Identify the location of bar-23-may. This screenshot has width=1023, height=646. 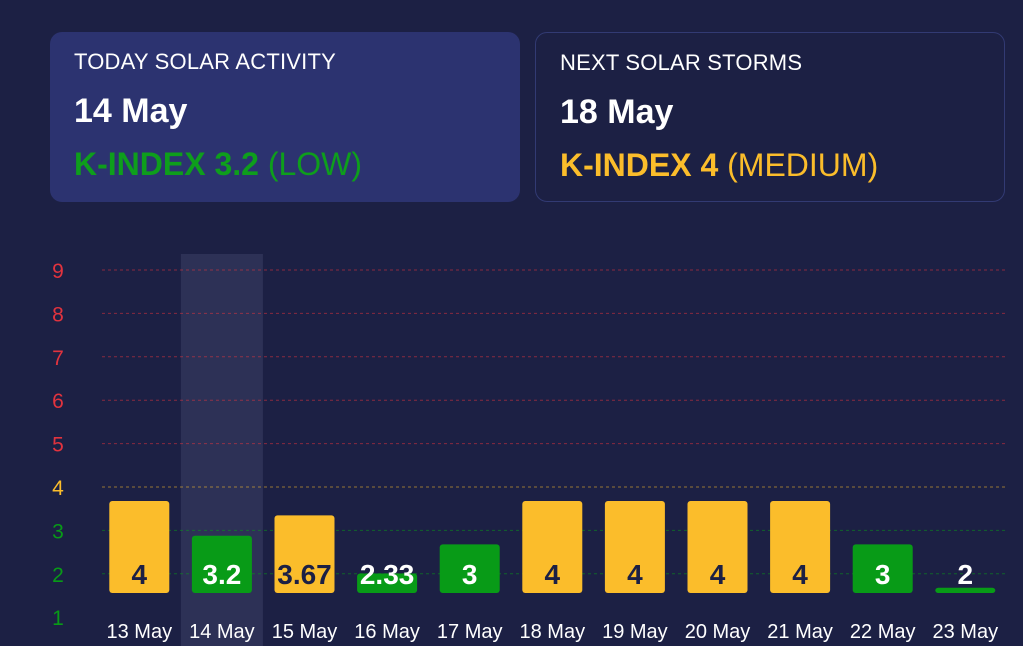
(965, 590).